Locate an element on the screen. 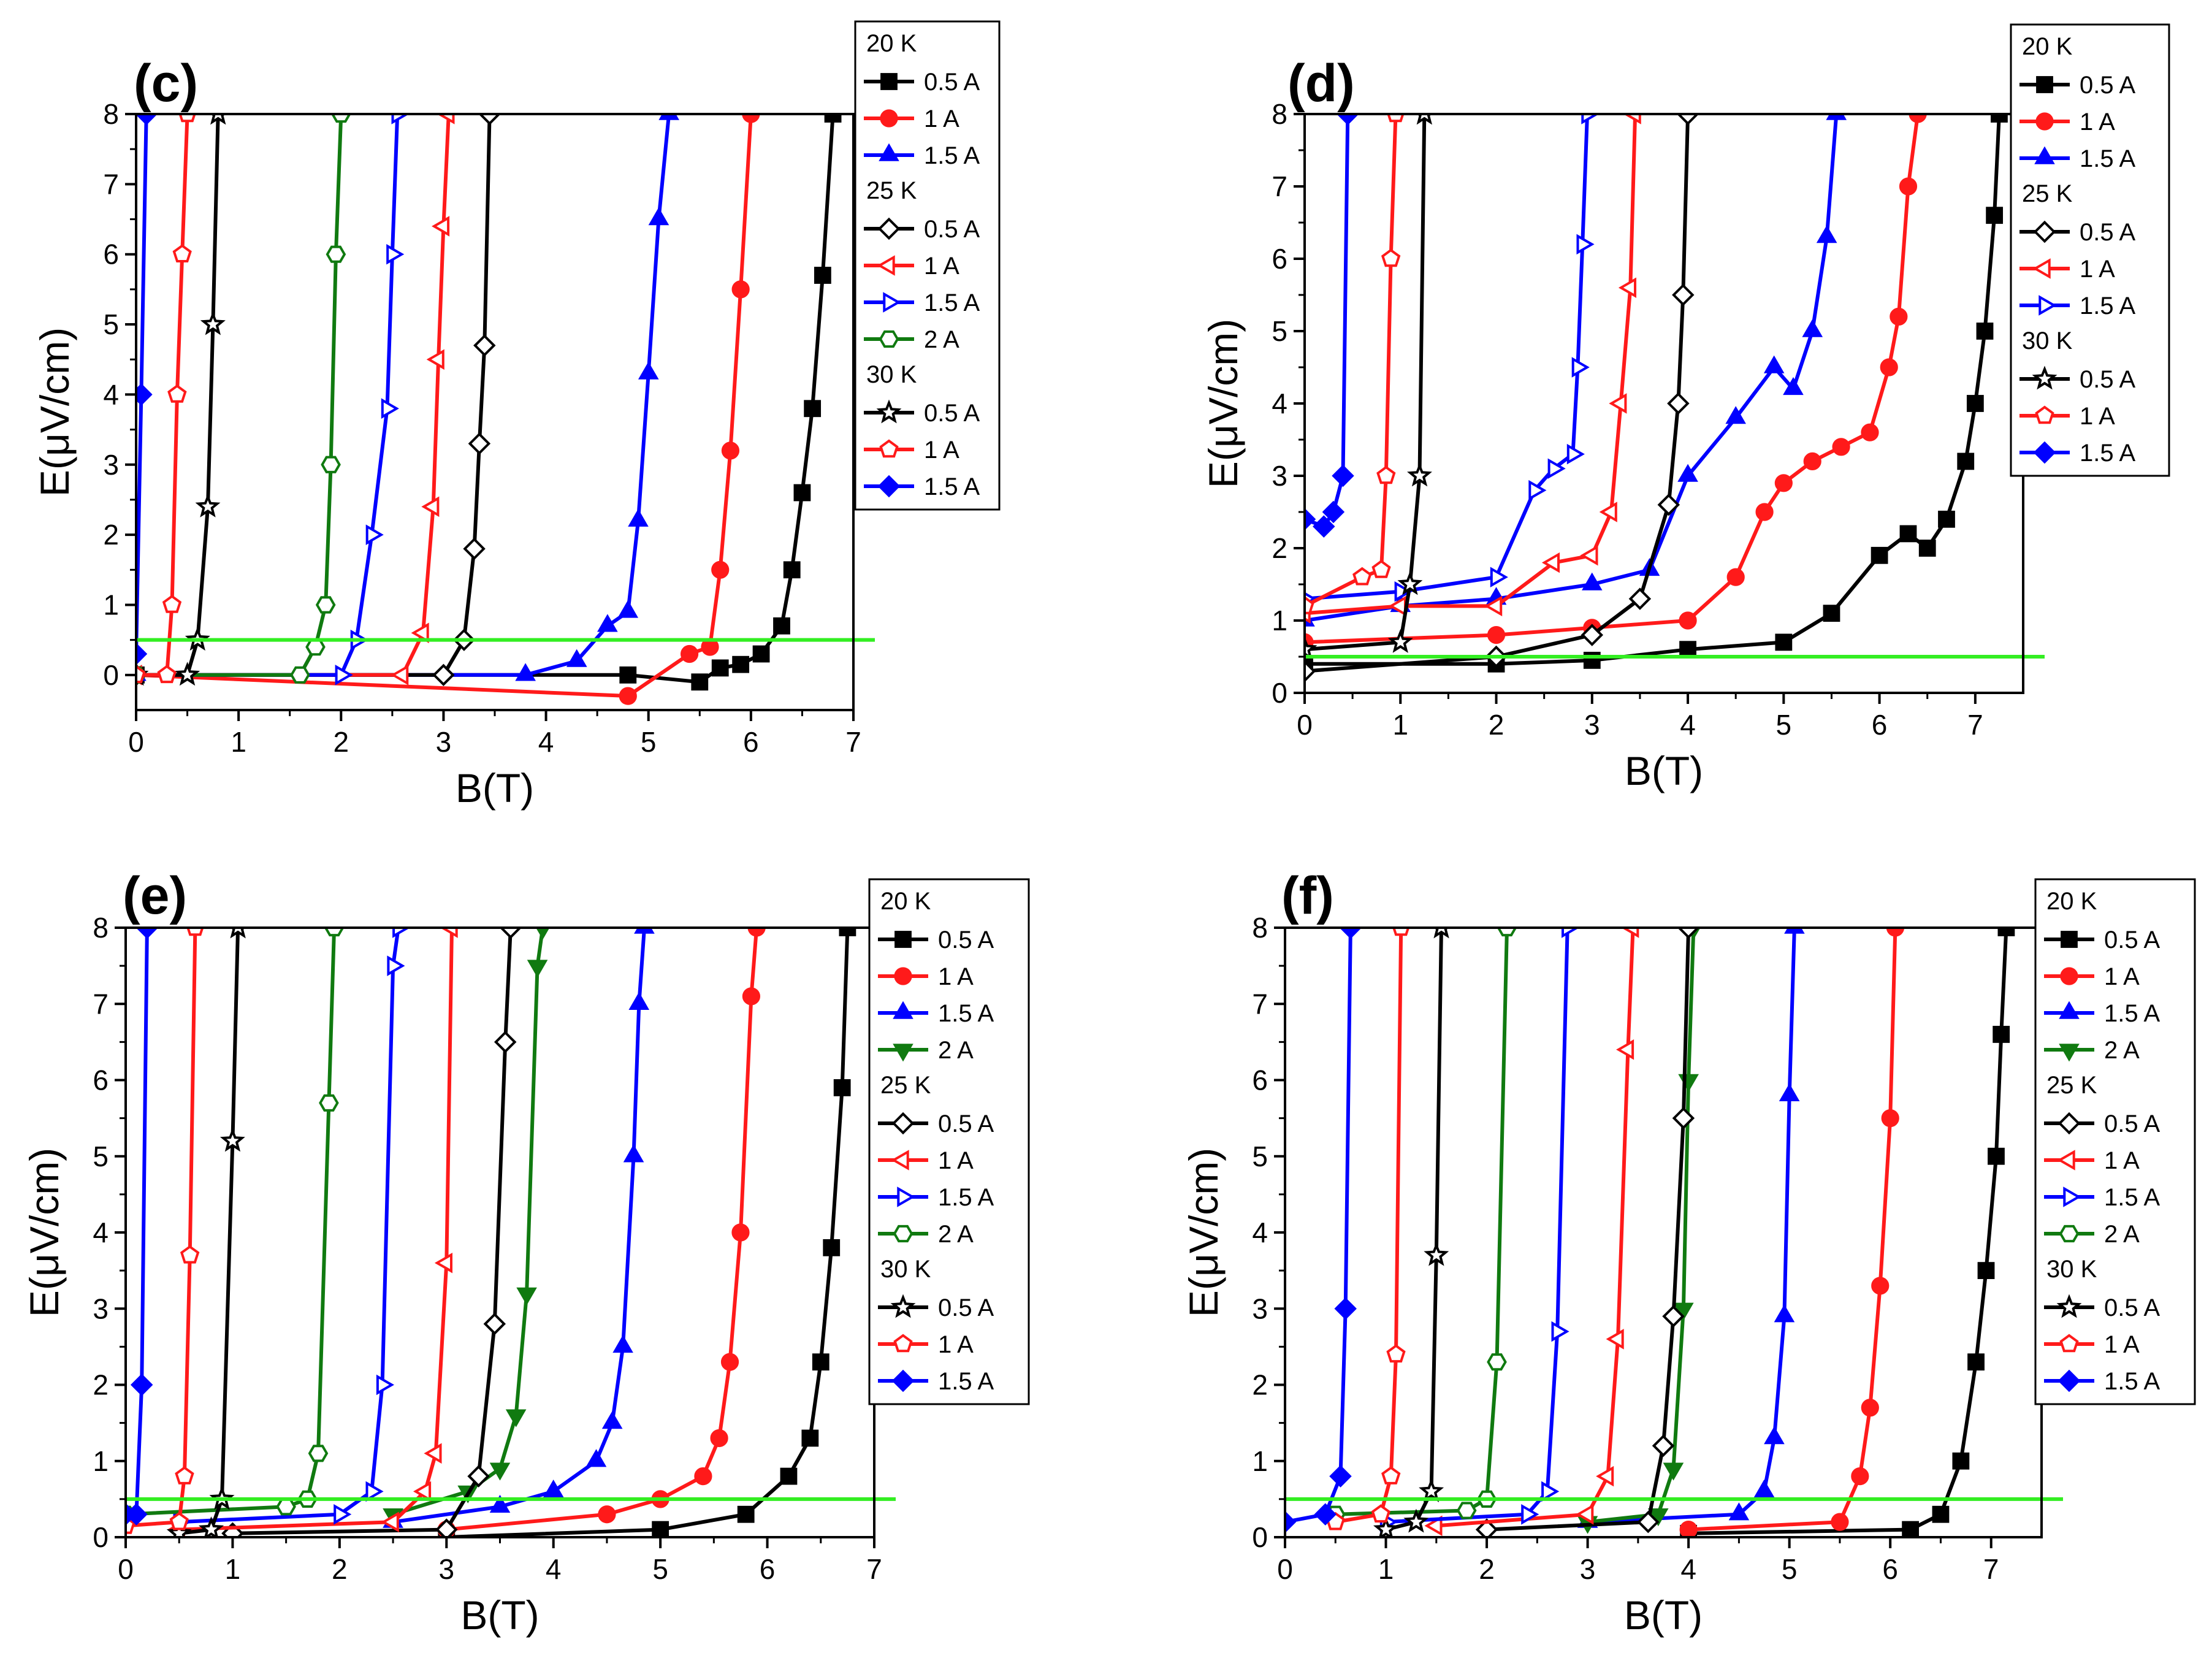 This screenshot has width=2212, height=1677. y-tick-label: 0 is located at coordinates (101, 1537).